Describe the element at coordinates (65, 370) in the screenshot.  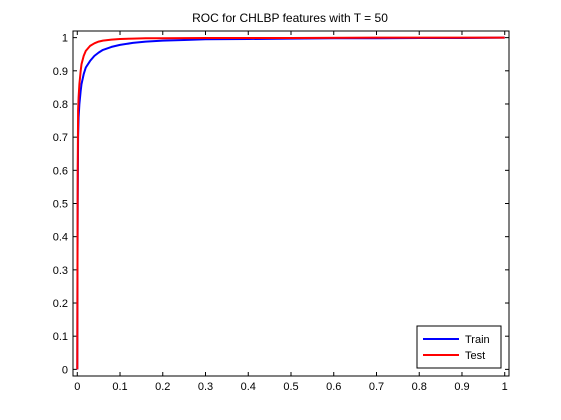
I see `y-tick-label: 0` at that location.